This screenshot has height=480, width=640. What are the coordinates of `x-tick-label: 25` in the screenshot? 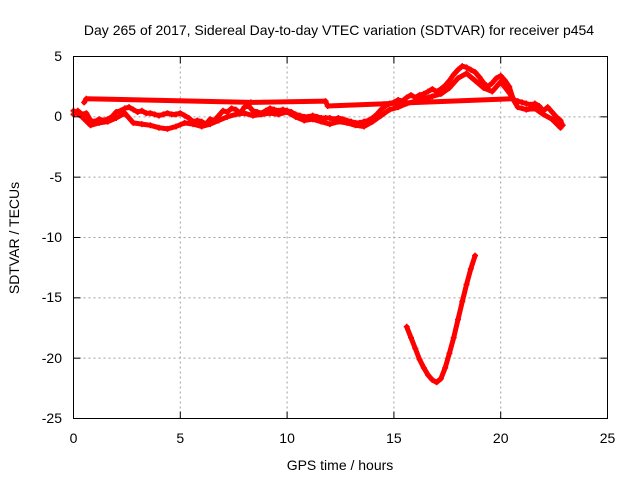 It's located at (608, 438).